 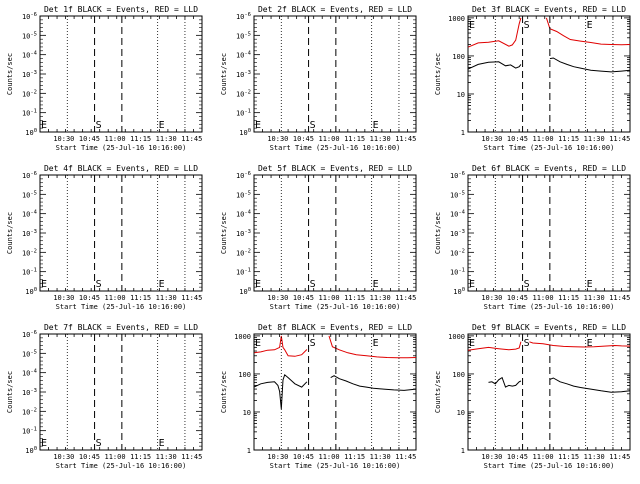 What do you see at coordinates (121, 327) in the screenshot?
I see `panel-title: Det 7f BLACK = Events, RED = LLD` at bounding box center [121, 327].